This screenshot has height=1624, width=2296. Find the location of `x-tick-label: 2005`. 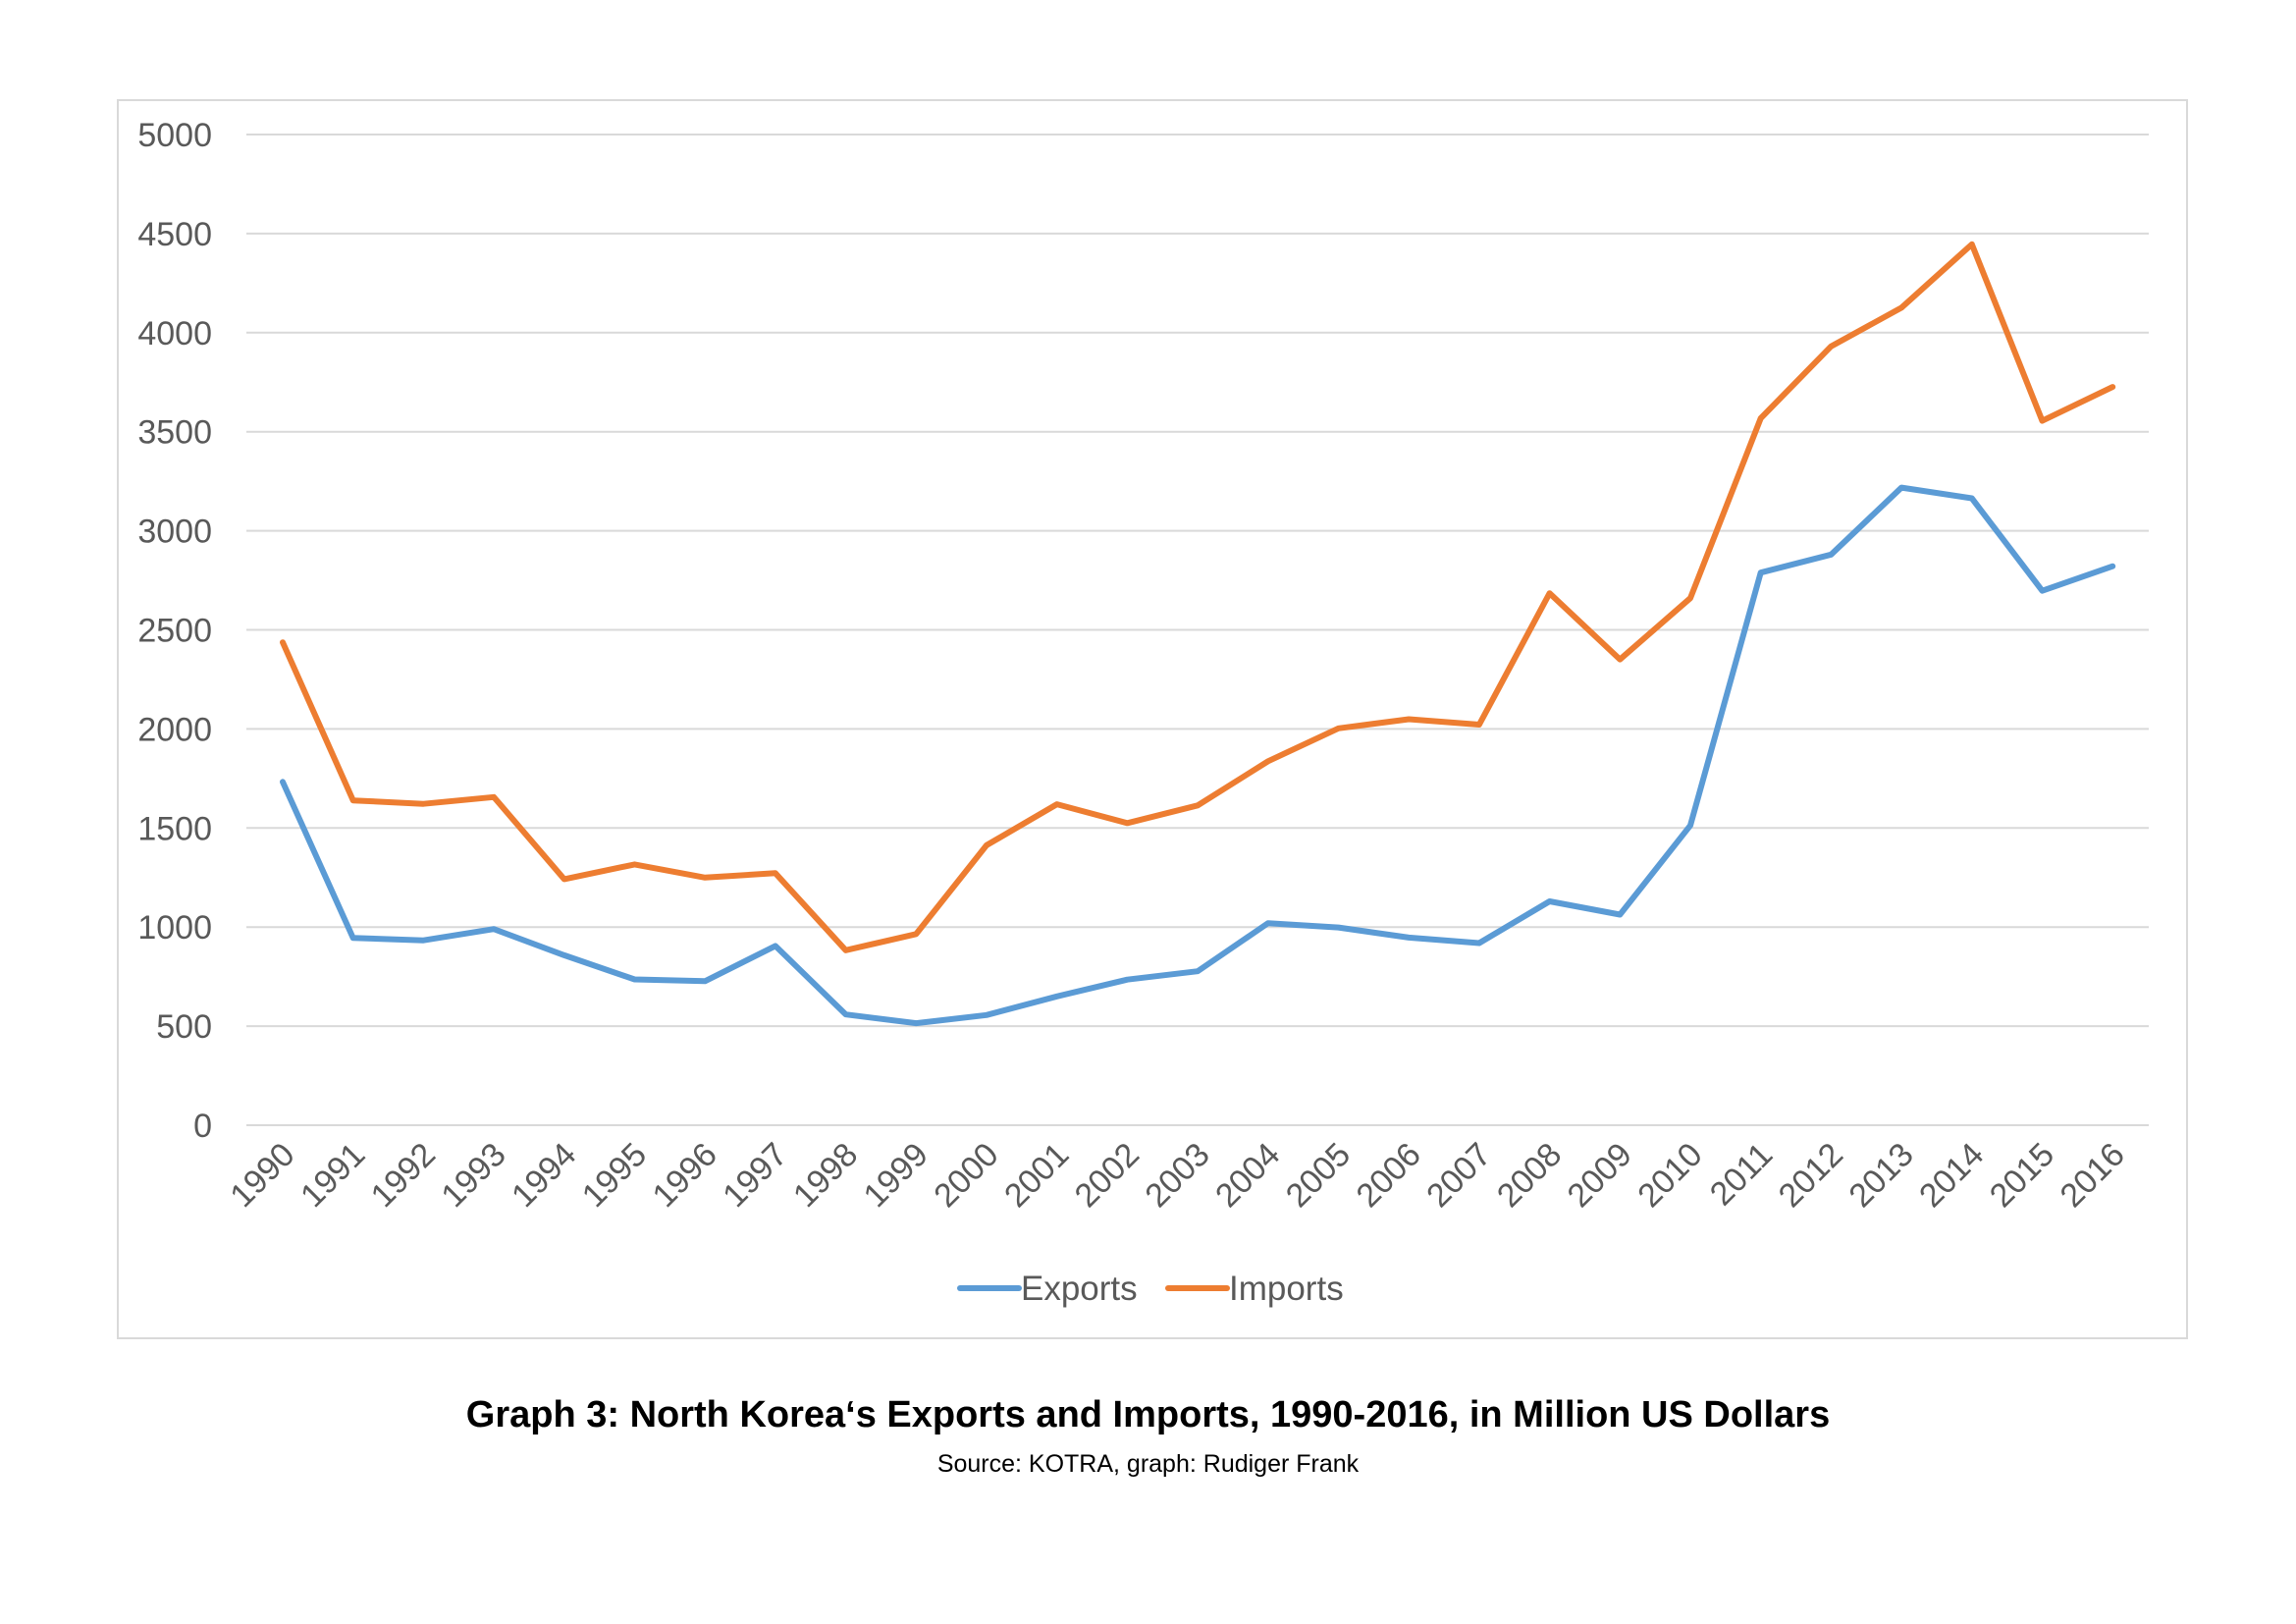

x-tick-label: 2005 is located at coordinates (1319, 1175).